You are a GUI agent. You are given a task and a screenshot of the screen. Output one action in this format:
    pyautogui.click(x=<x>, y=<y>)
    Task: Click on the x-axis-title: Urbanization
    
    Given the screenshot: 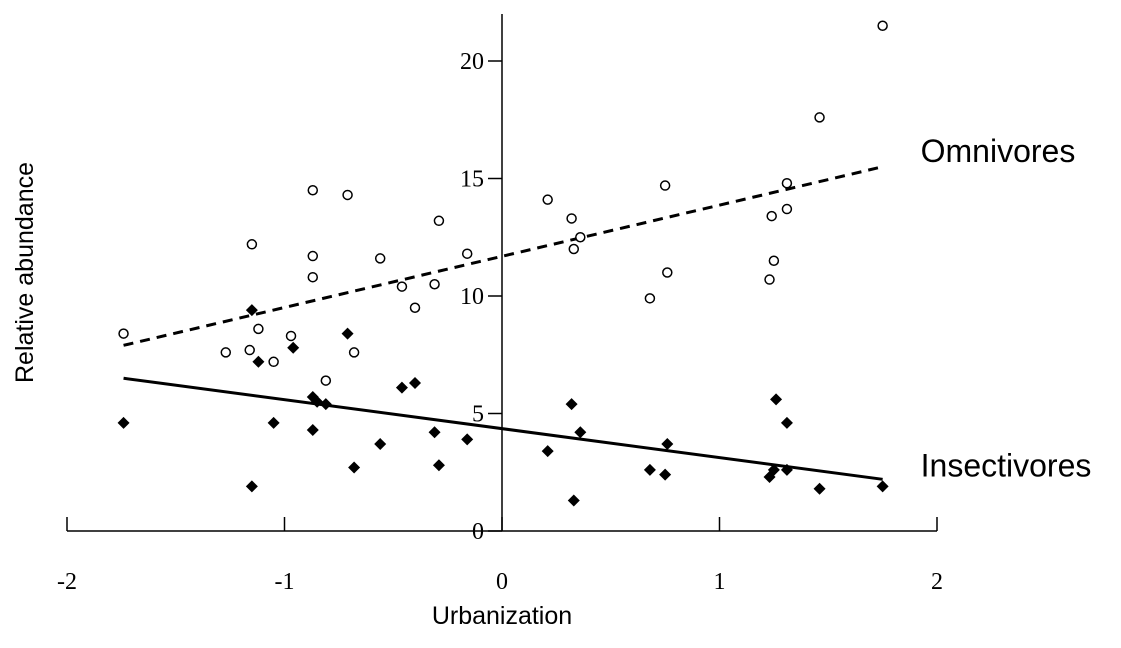 What is the action you would take?
    pyautogui.click(x=502, y=616)
    